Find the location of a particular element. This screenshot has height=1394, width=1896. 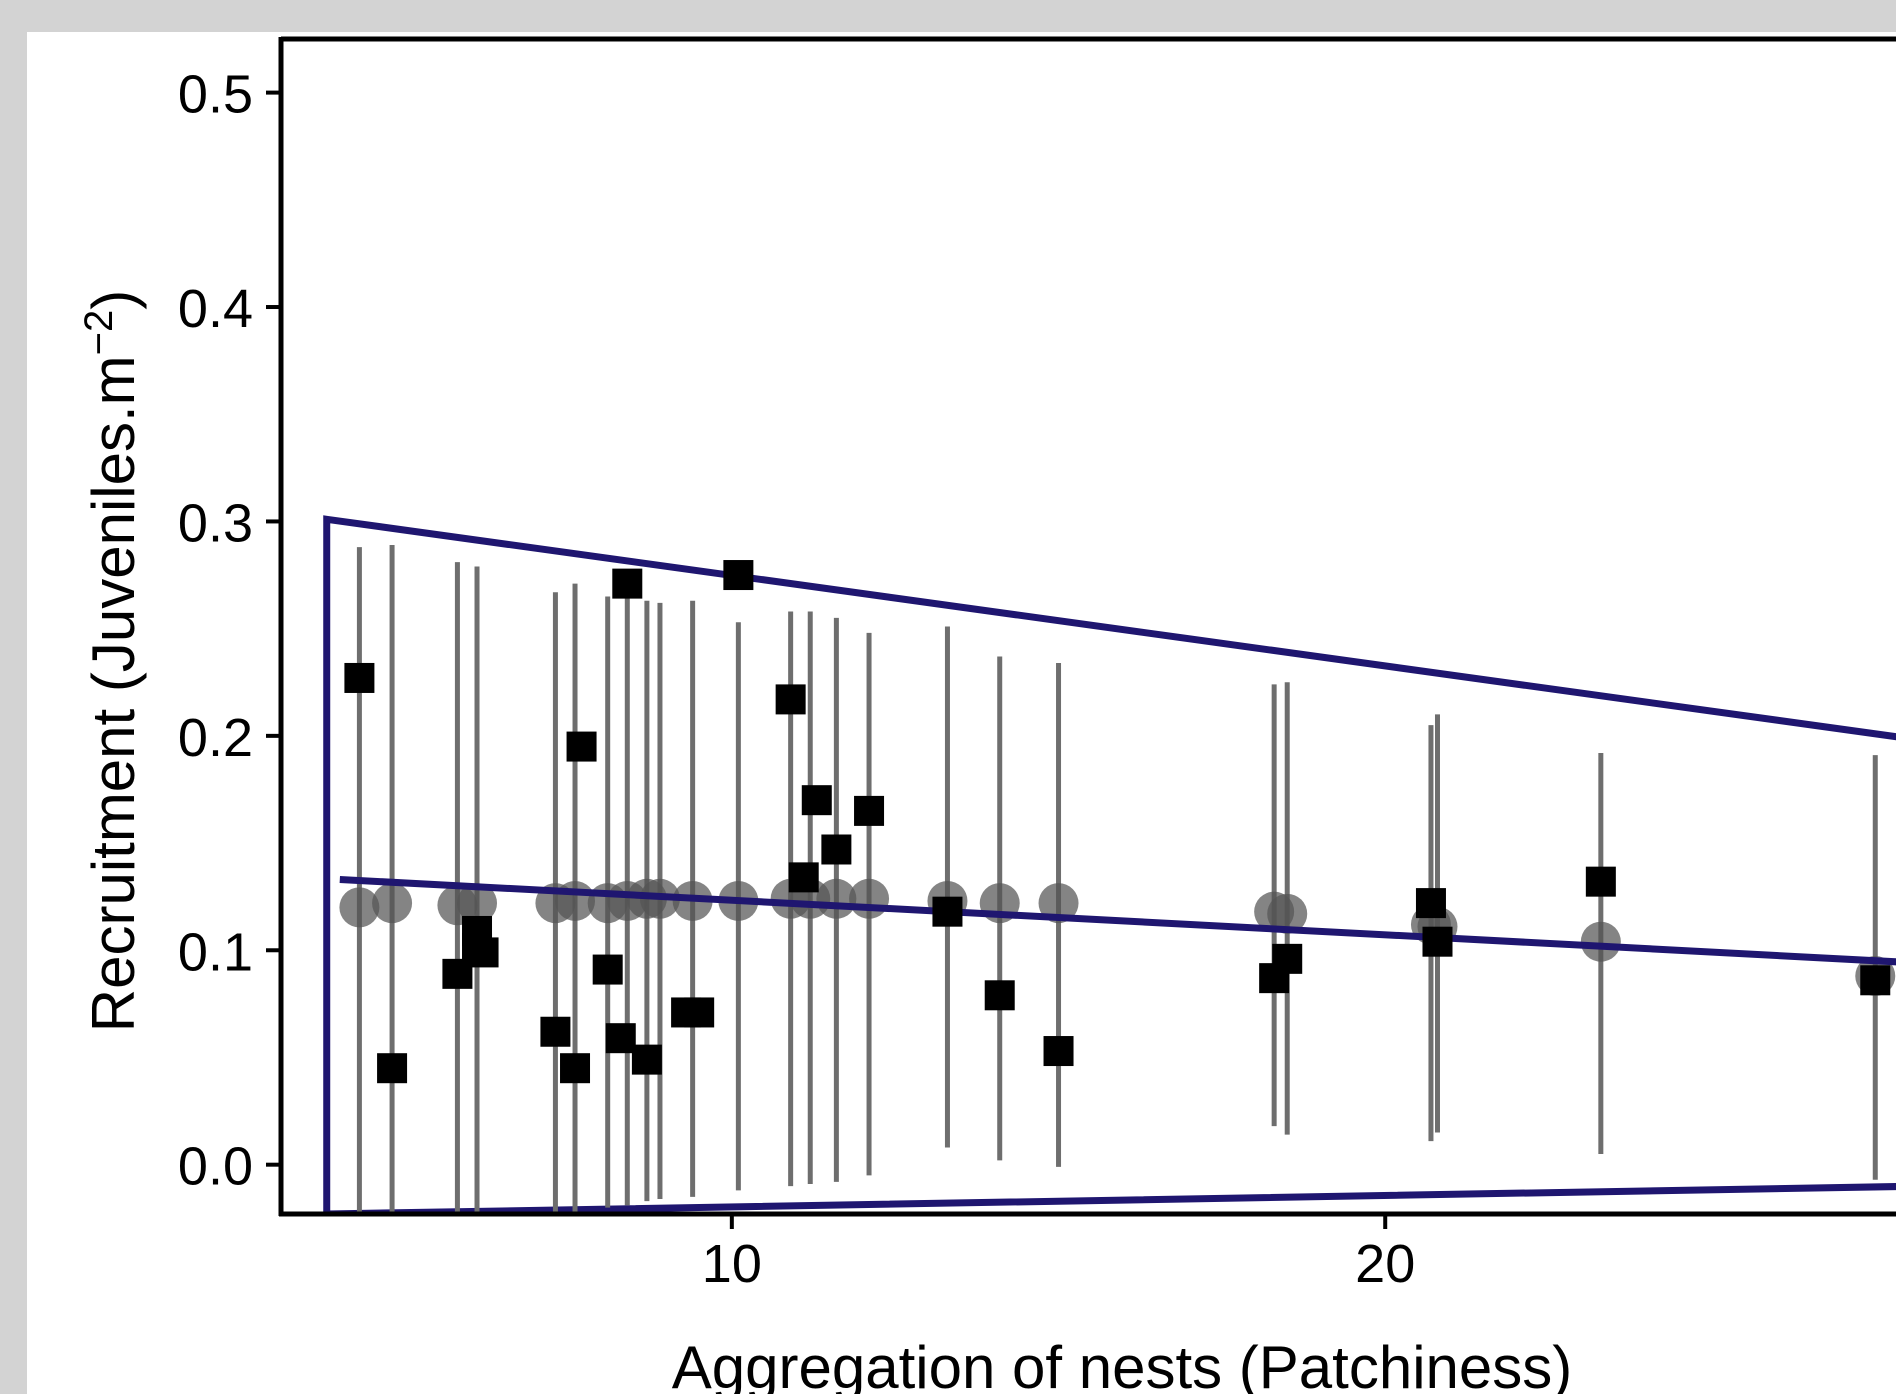

x-tick-label: 10 is located at coordinates (732, 1264).